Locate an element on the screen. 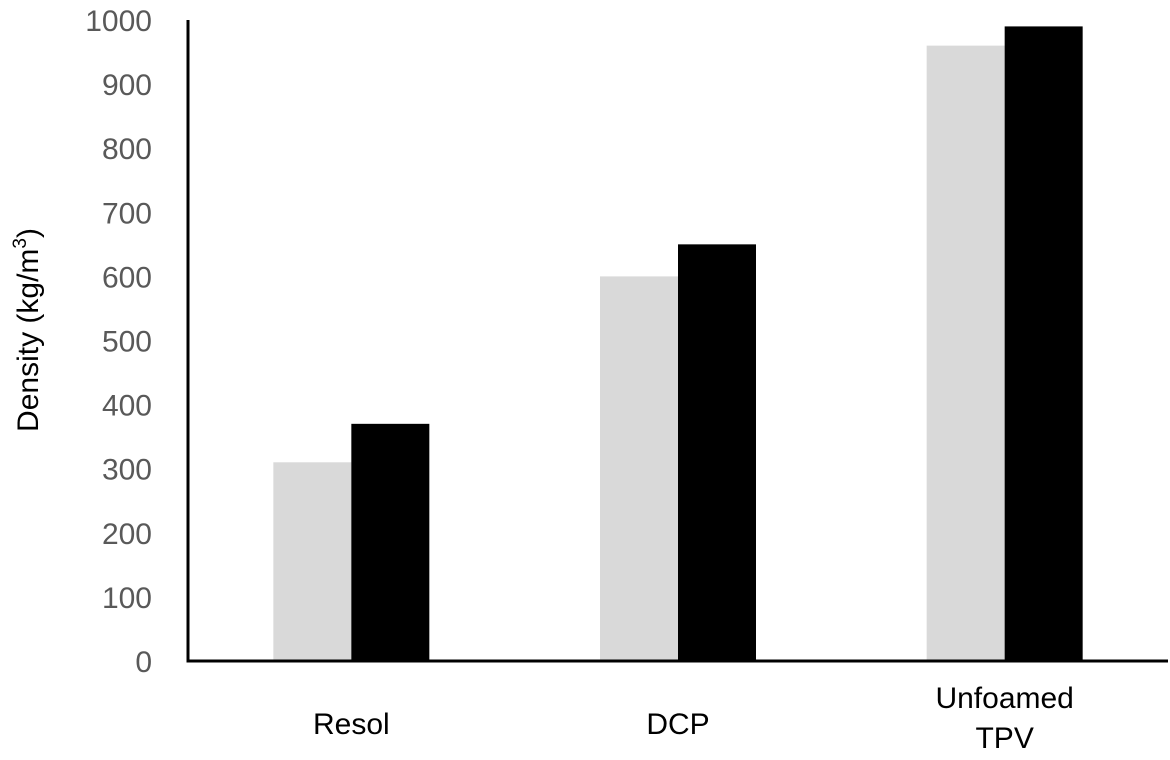 This screenshot has height=760, width=1170. bar-series-1-resol is located at coordinates (312, 561).